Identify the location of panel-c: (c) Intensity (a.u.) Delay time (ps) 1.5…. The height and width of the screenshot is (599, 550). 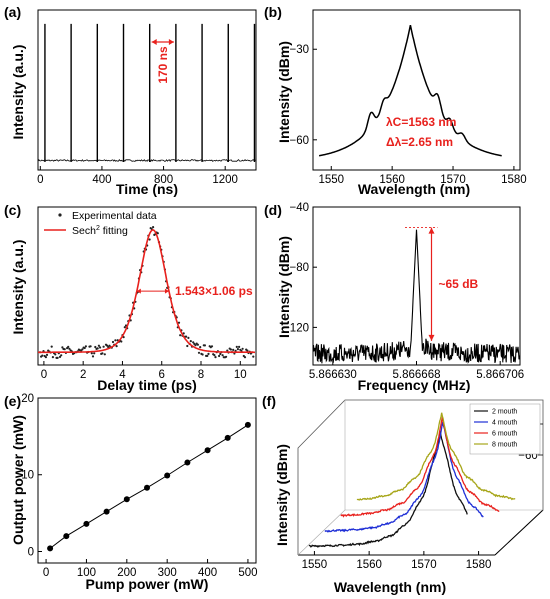
(130, 297).